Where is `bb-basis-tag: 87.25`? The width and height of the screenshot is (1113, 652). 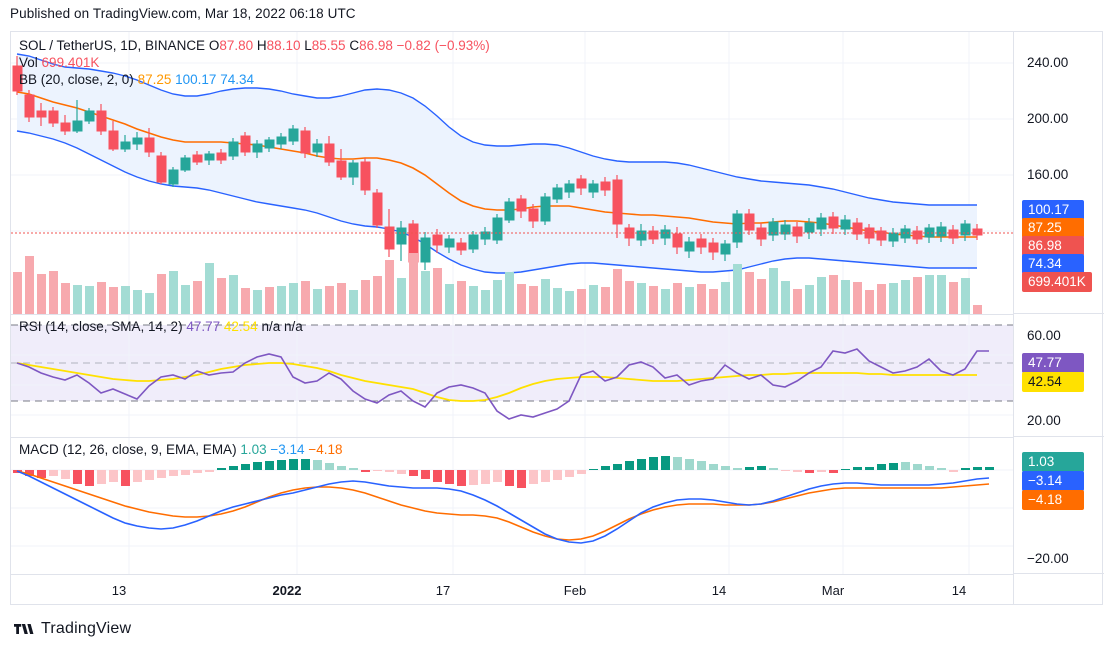 bb-basis-tag: 87.25 is located at coordinates (1053, 228).